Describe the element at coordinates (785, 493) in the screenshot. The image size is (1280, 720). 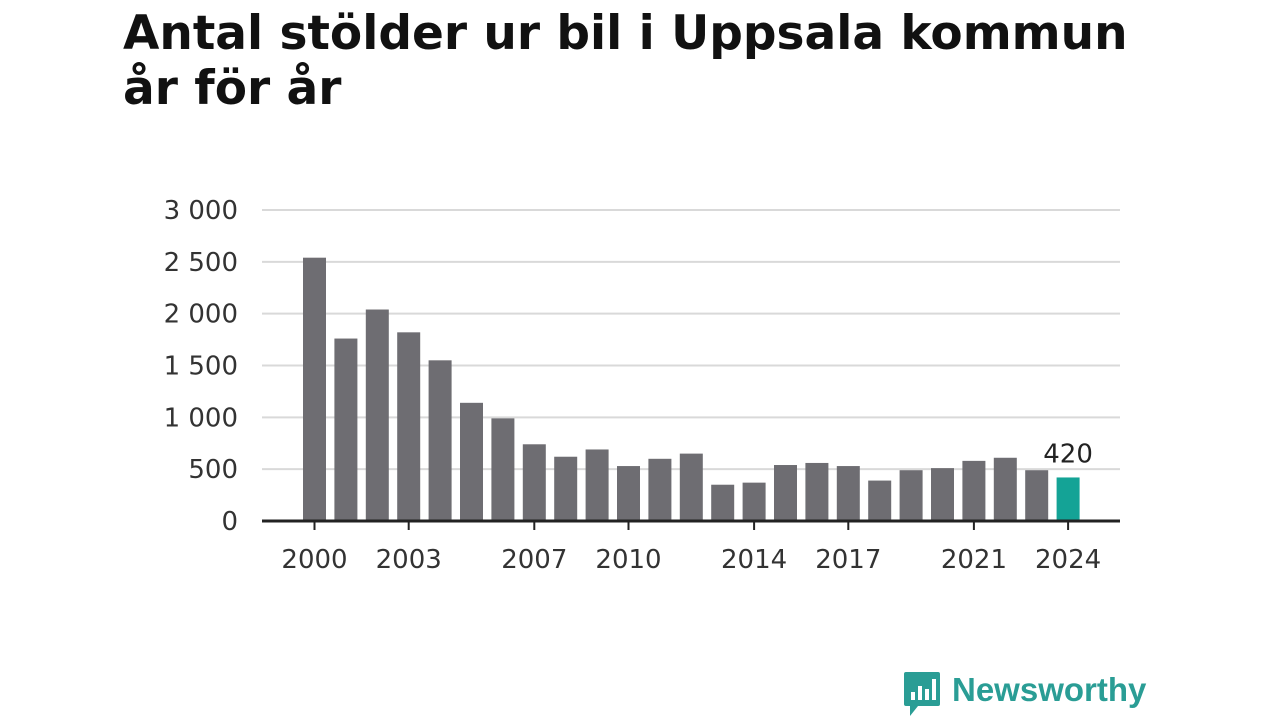
I see `bar-2015` at that location.